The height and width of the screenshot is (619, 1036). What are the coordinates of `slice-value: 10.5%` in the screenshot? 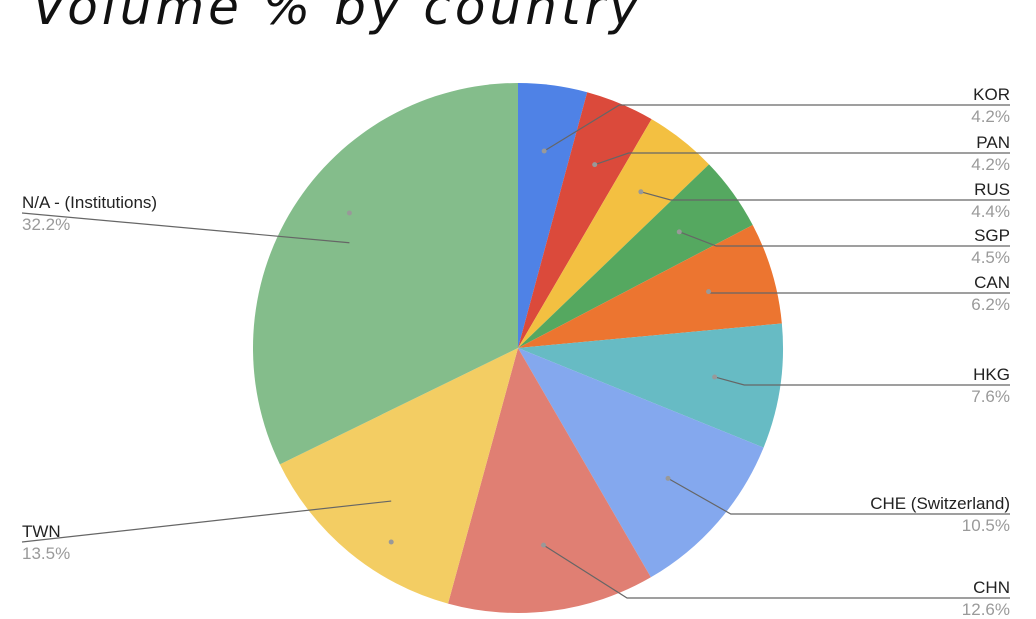 It's located at (986, 525).